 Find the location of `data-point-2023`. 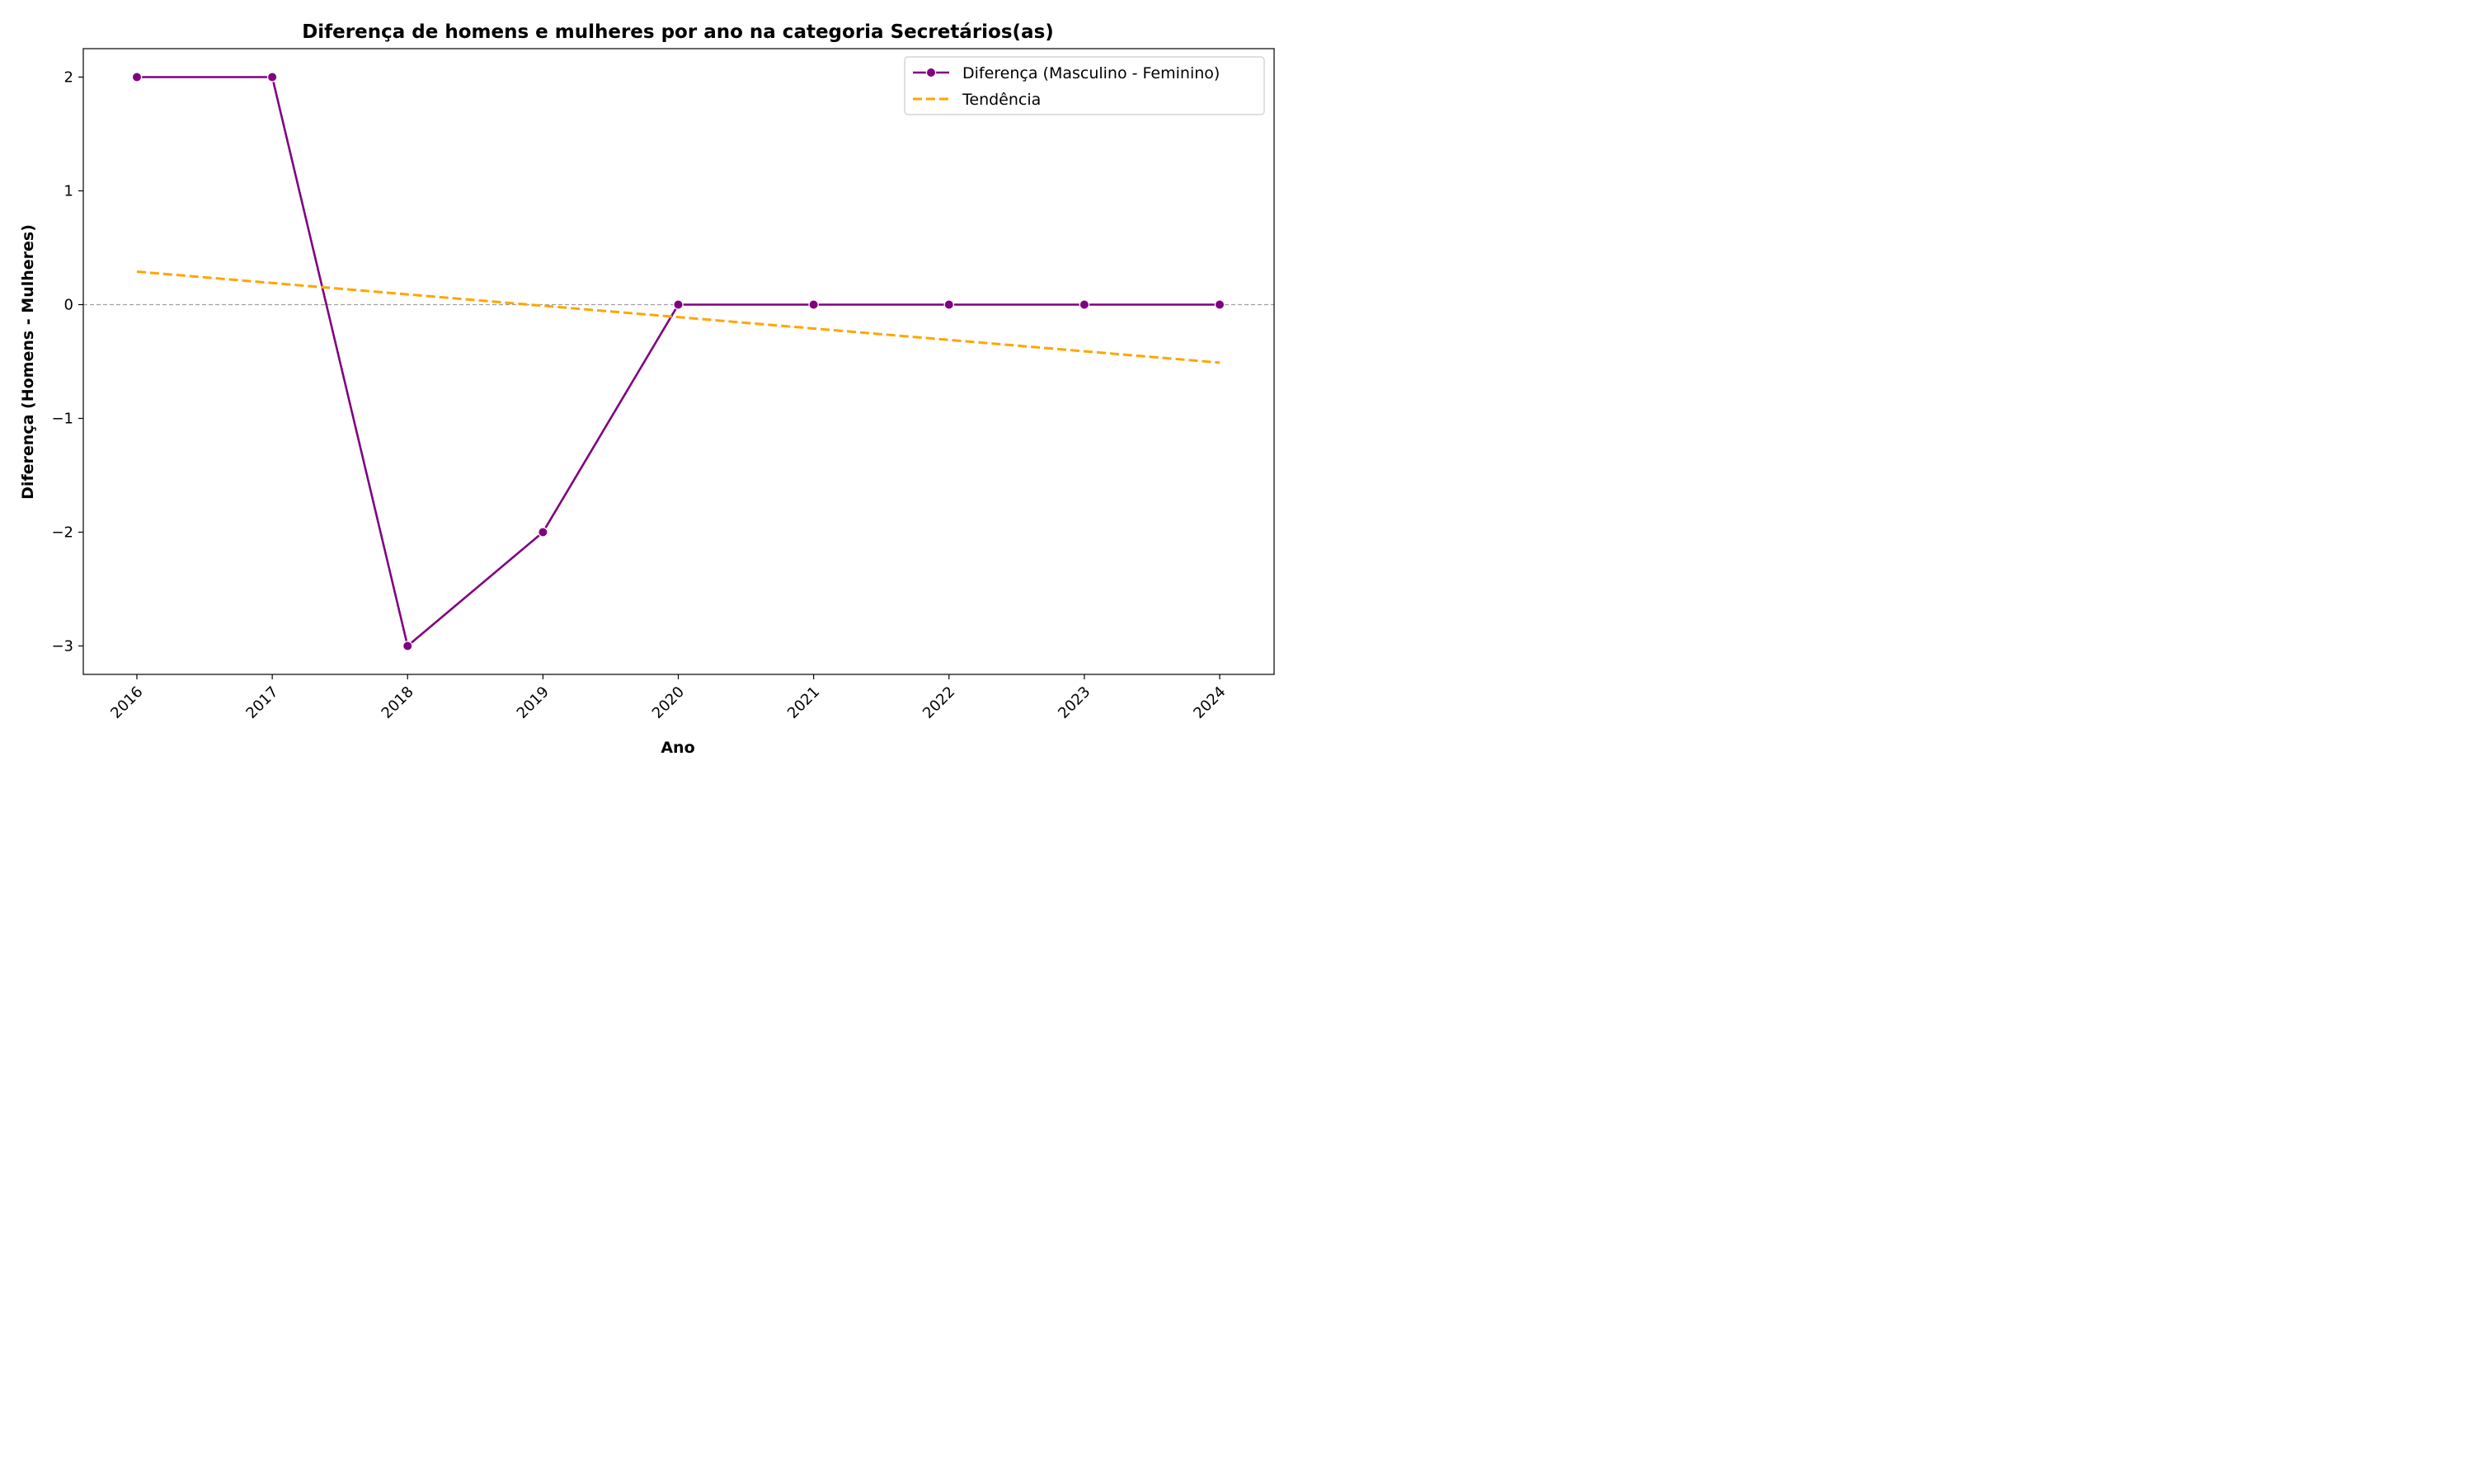

data-point-2023 is located at coordinates (1084, 304).